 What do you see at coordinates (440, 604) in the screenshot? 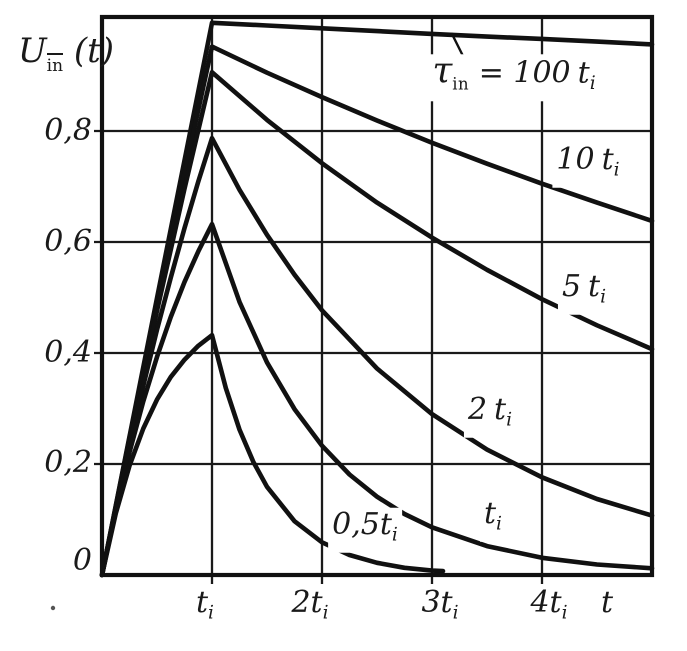
I see `x-tick-label-3ti: 3ti` at bounding box center [440, 604].